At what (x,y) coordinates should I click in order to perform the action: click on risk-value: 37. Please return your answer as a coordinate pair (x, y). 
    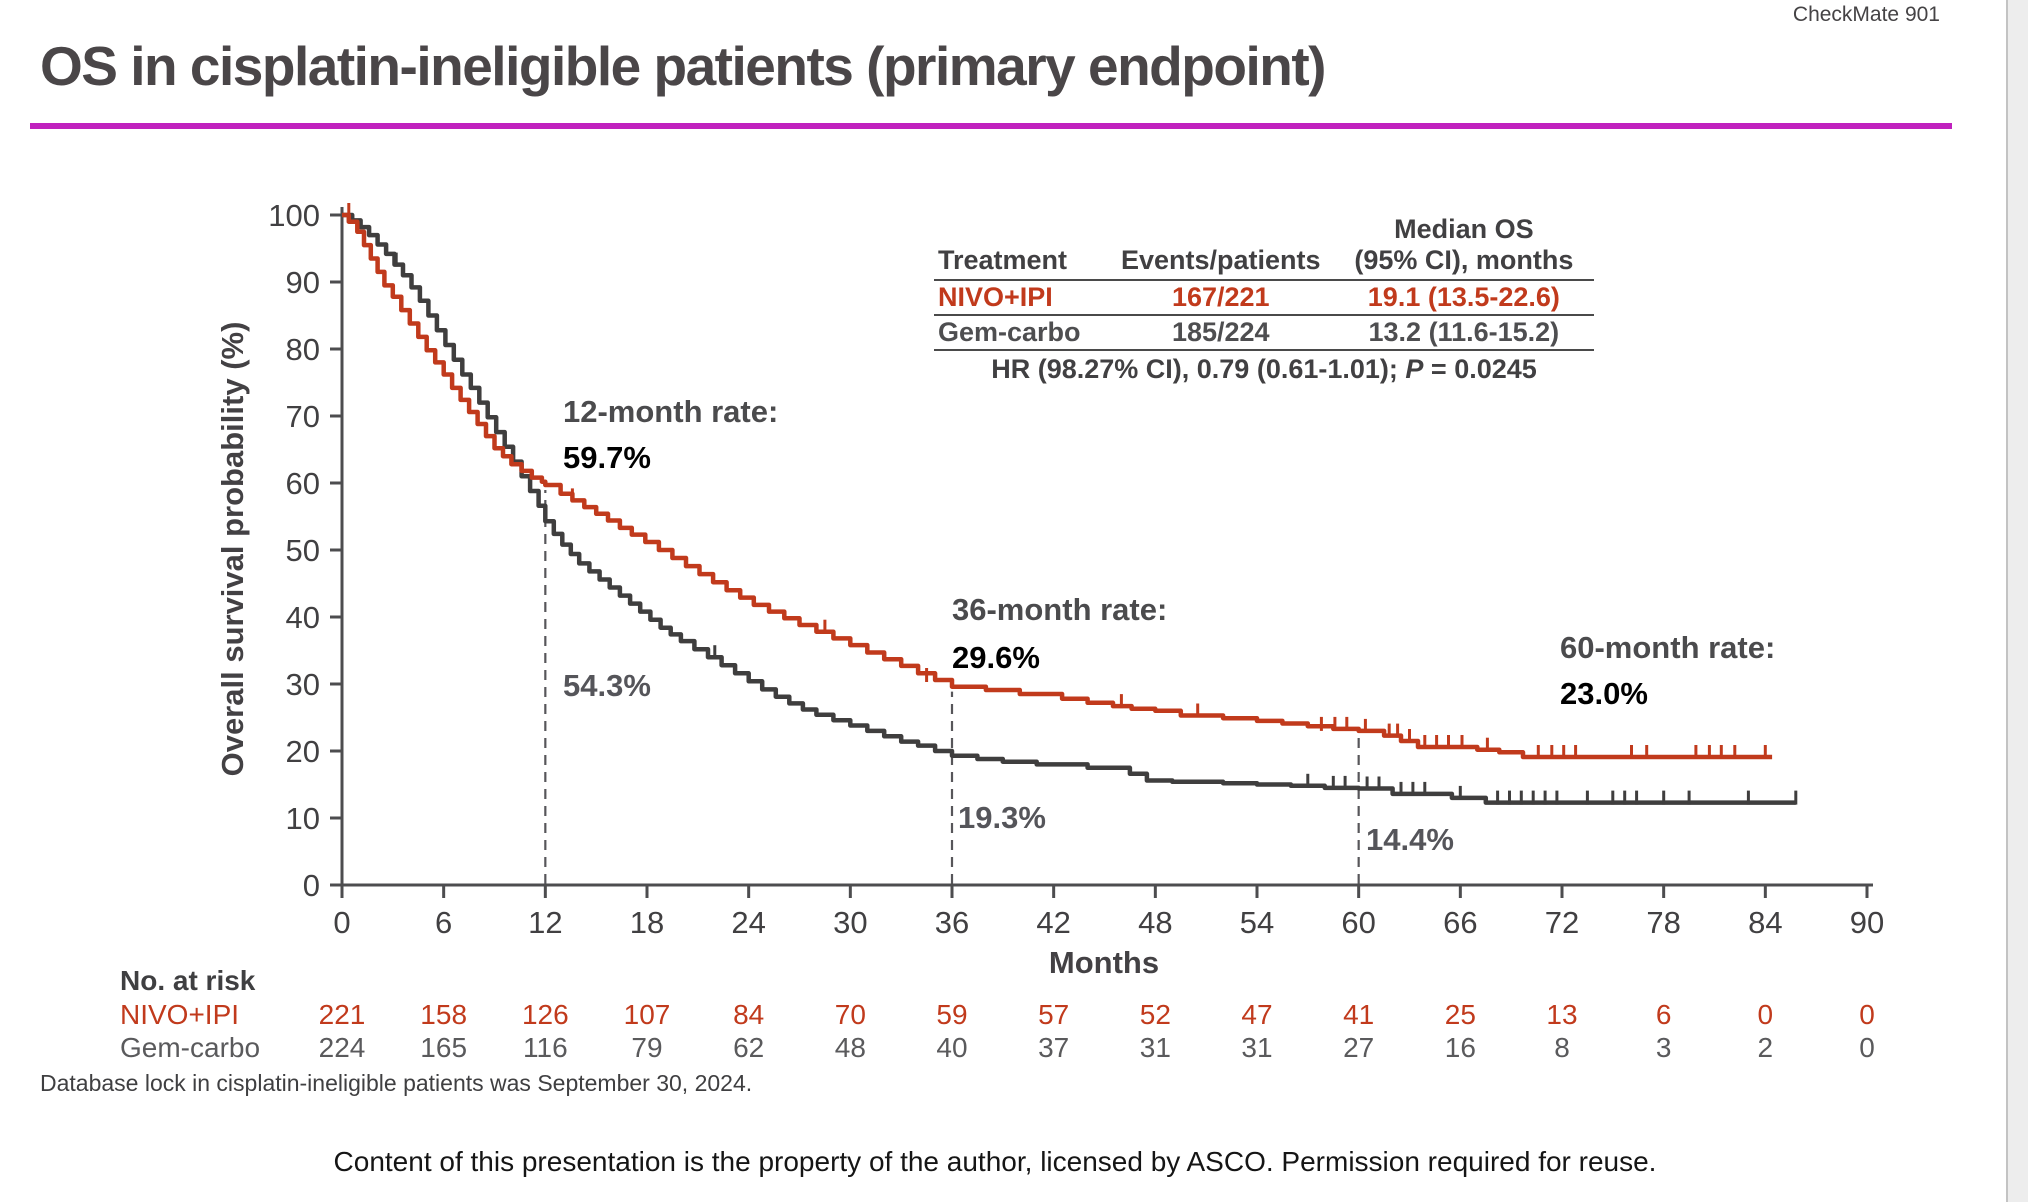
    Looking at the image, I should click on (1054, 1047).